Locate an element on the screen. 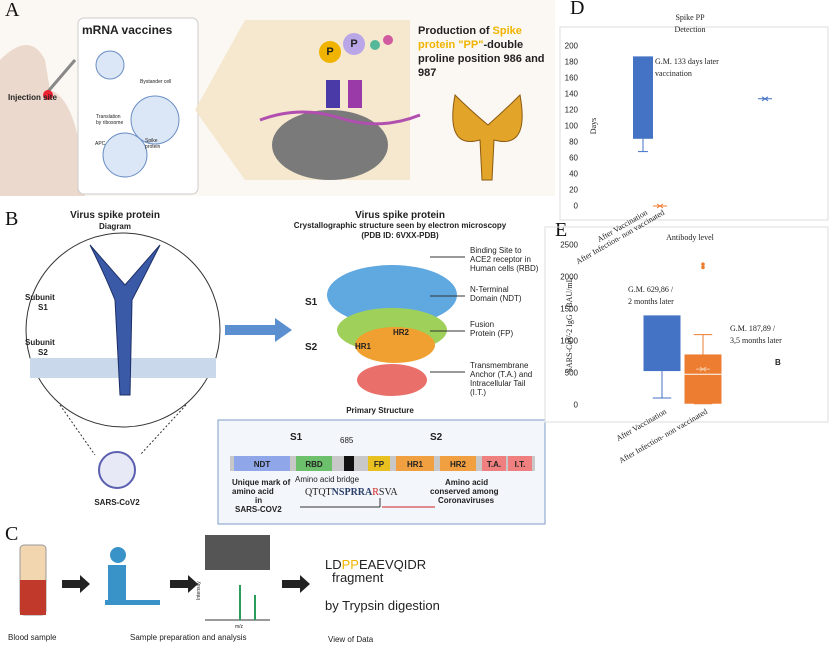 This screenshot has width=833, height=662. bench is located at coordinates (132, 602).